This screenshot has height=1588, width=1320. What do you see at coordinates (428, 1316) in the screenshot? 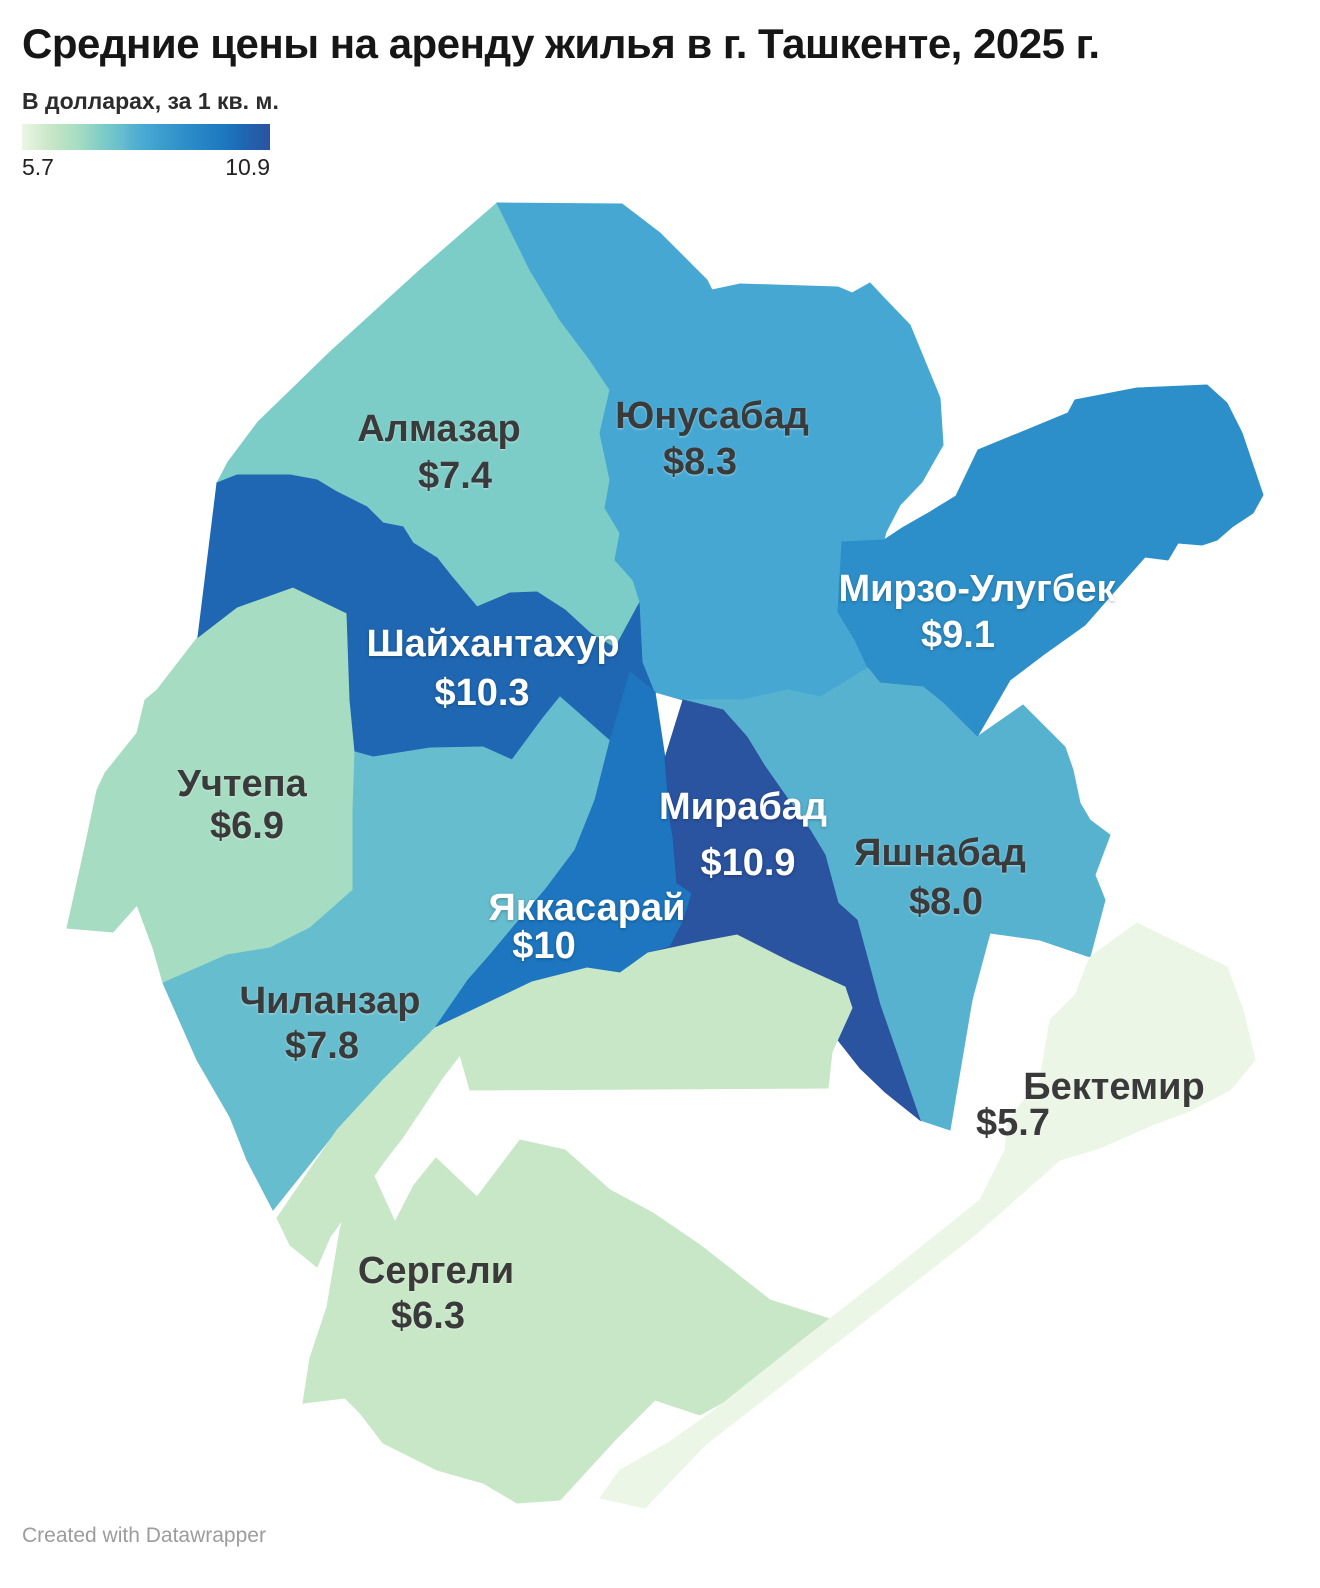
I see `label-value-sergeli: $6.3` at bounding box center [428, 1316].